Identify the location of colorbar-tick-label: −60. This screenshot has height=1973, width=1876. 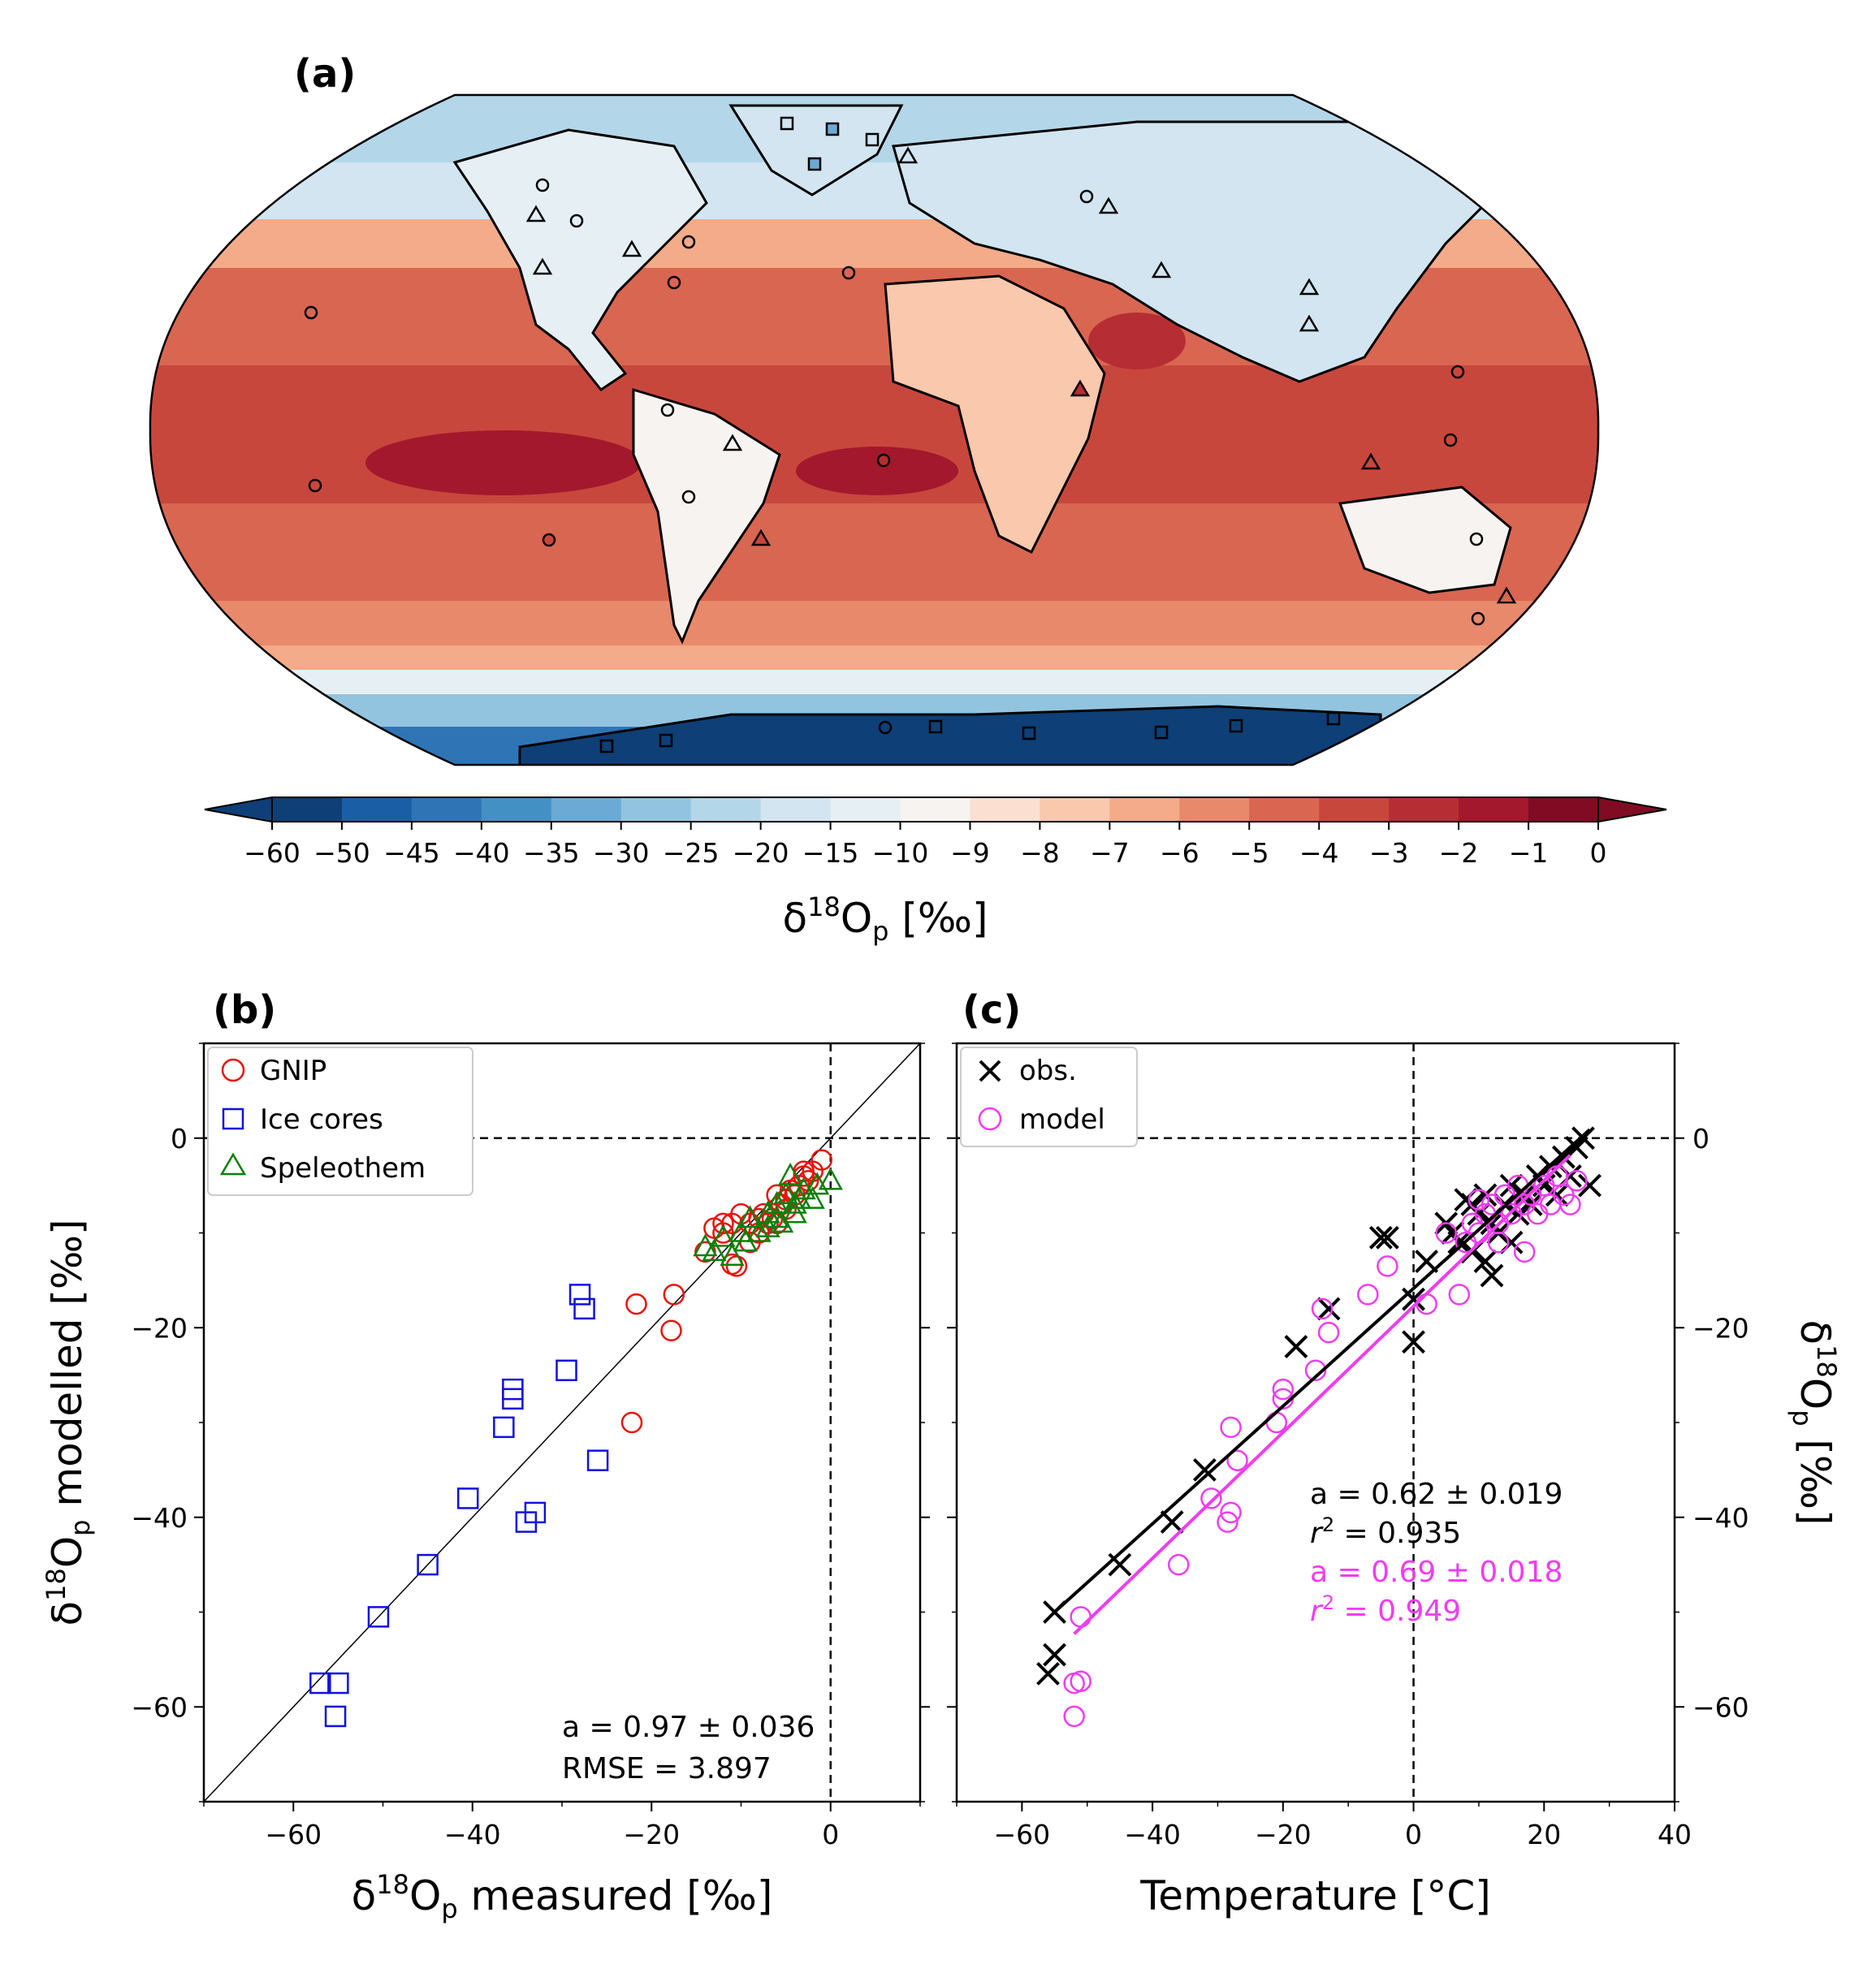
(272, 853).